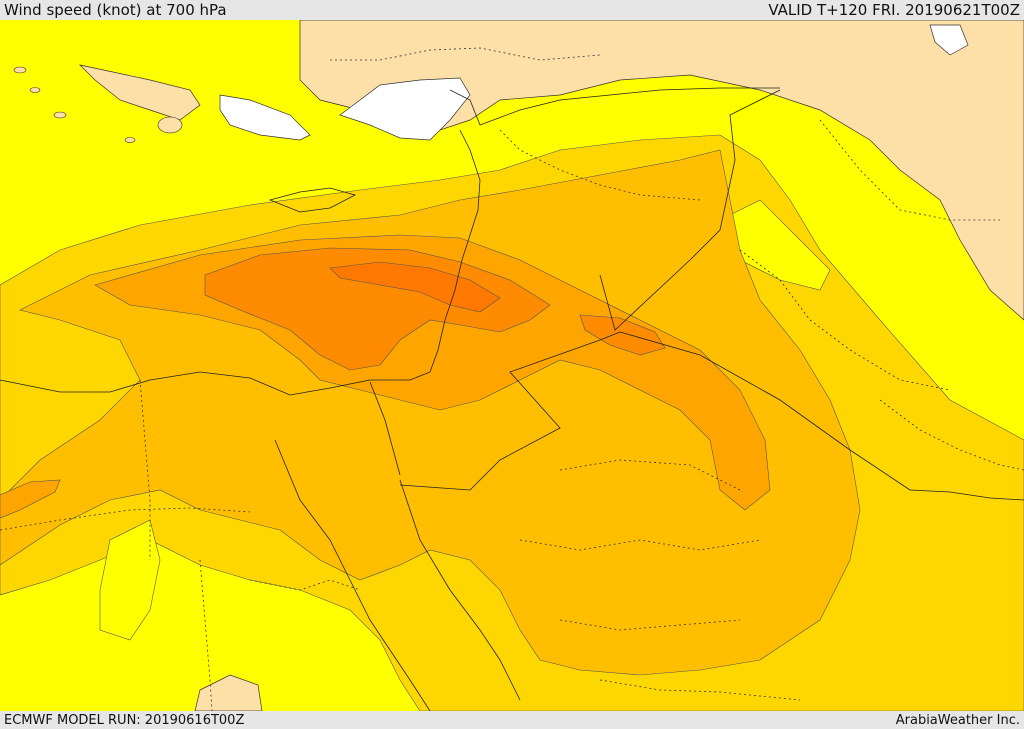 The height and width of the screenshot is (729, 1024). I want to click on dotted-egypt-internal, so click(145, 469).